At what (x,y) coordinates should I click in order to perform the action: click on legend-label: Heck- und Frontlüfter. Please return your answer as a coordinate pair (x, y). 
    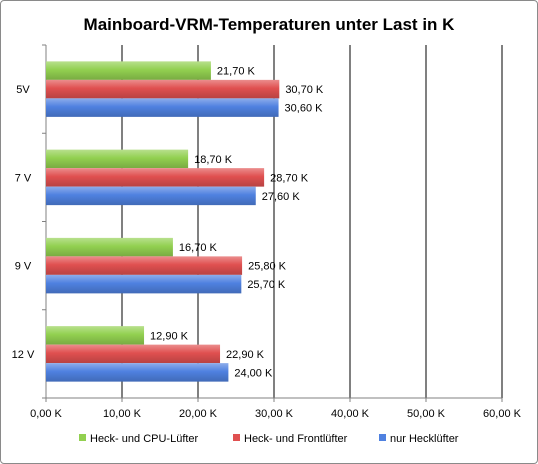
    Looking at the image, I should click on (296, 439).